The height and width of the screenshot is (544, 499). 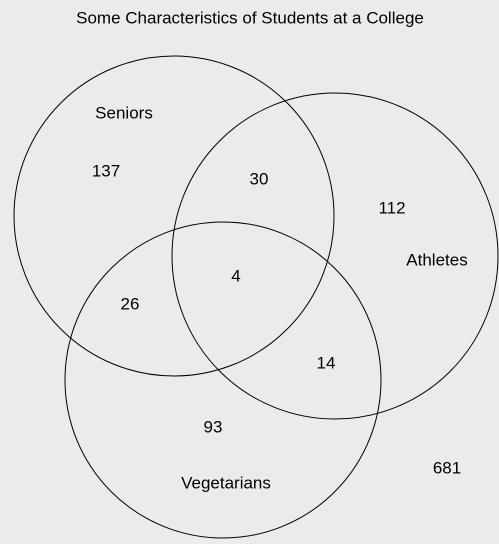 I want to click on region-count: 14, so click(x=326, y=362).